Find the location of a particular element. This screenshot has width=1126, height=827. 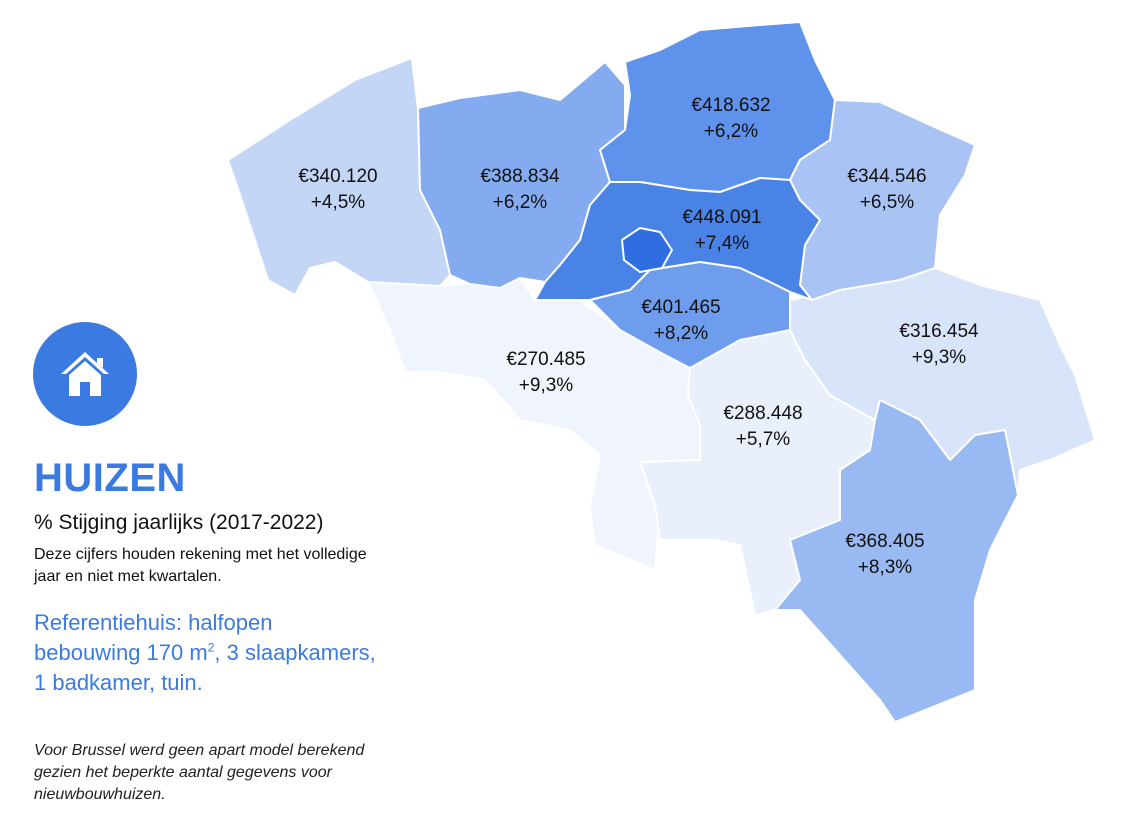

price: €316.454 is located at coordinates (939, 331).